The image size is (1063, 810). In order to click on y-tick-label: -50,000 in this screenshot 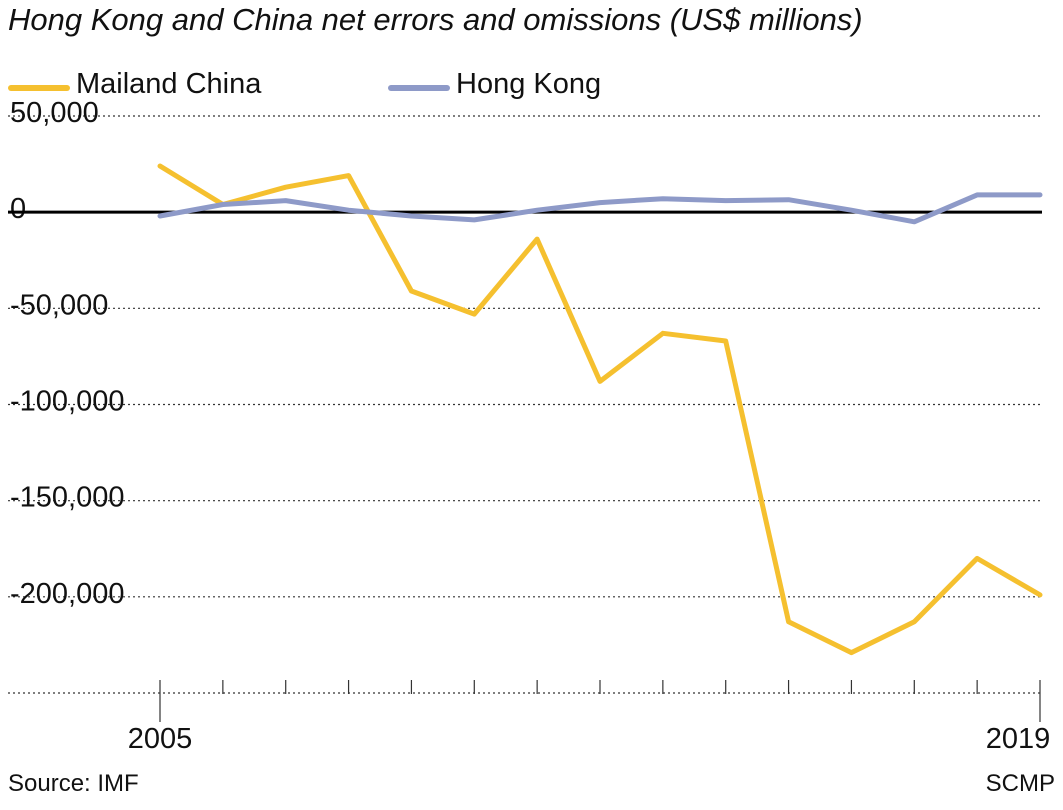, I will do `click(59, 305)`.